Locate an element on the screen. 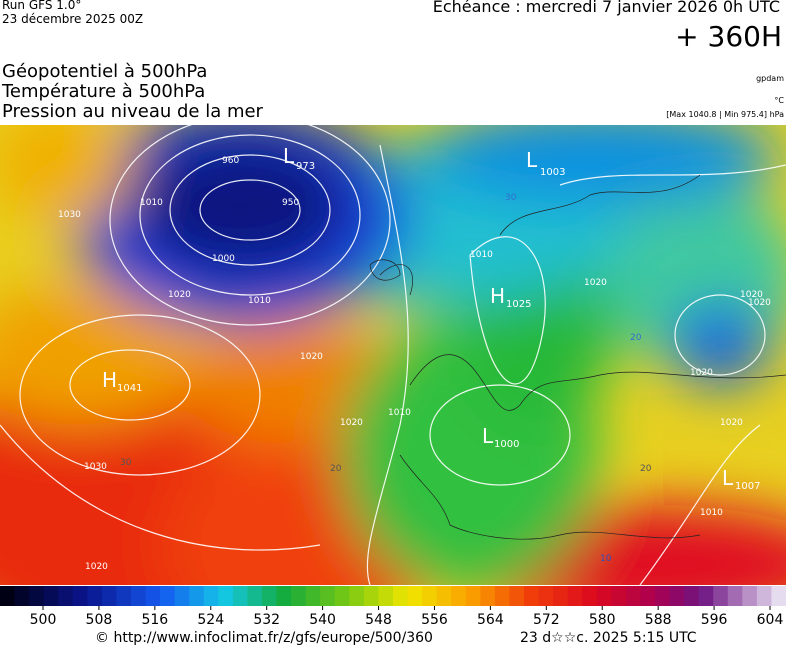 This screenshot has width=786, height=648. generated: 23 d☆☆c. 2025 5:15 UTC is located at coordinates (608, 638).